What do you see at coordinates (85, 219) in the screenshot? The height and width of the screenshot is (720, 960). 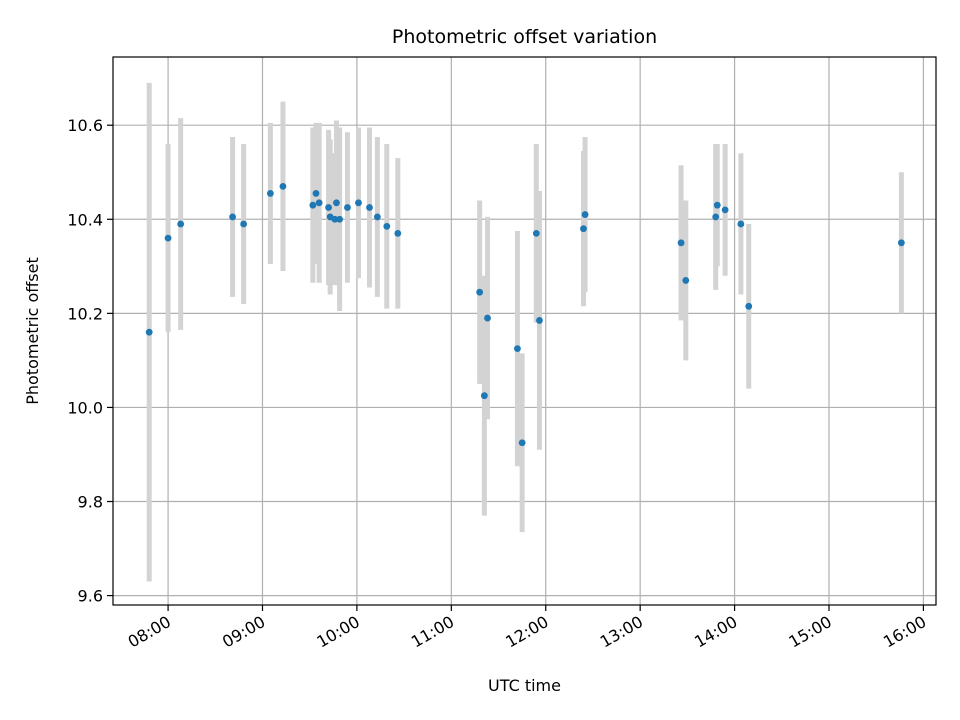 I see `y-tick-label: 10.4` at bounding box center [85, 219].